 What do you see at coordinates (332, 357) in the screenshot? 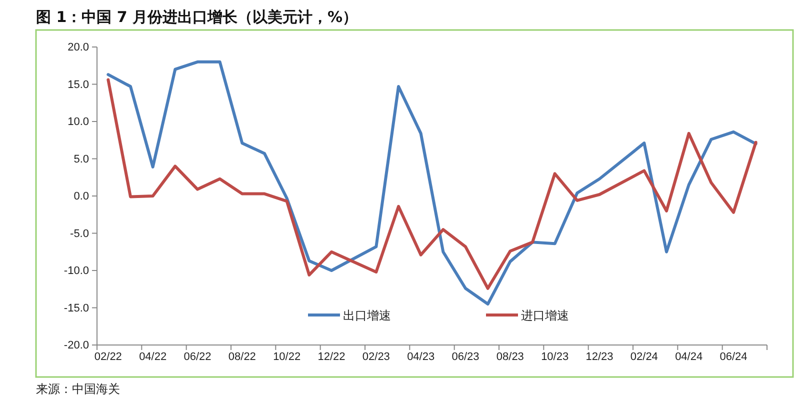
I see `x-tick-label: 12/22` at bounding box center [332, 357].